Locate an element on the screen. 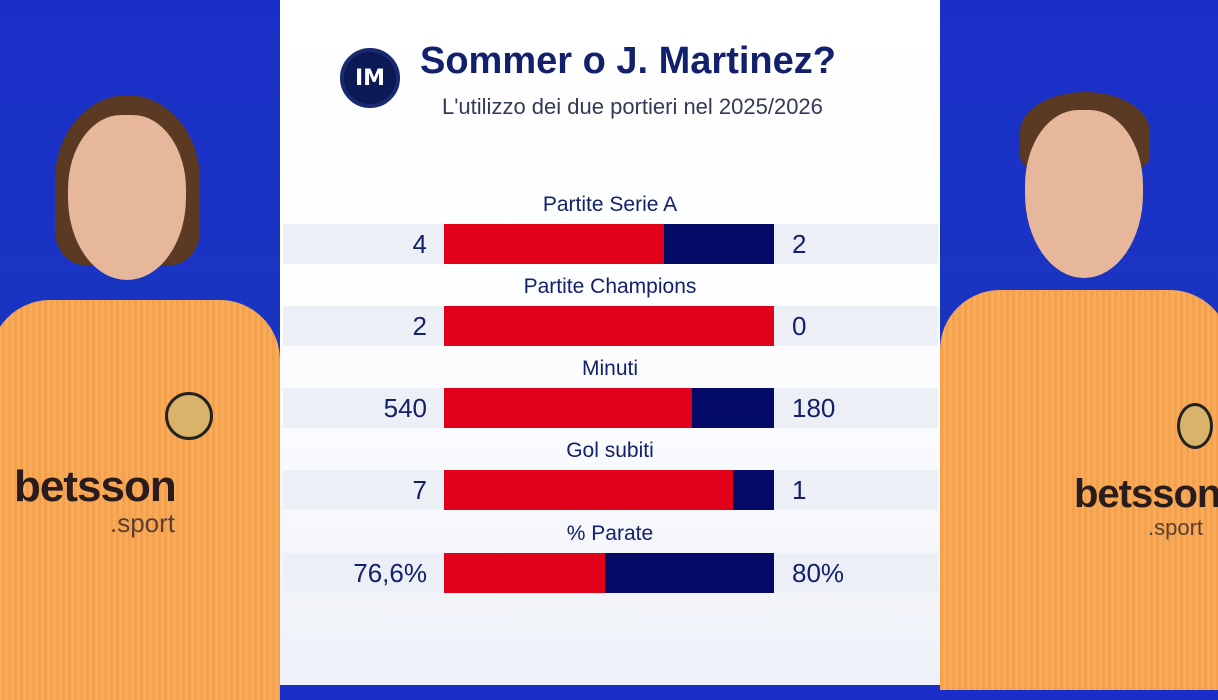 The image size is (1218, 700). right-sponsor-logo: betsson is located at coordinates (1146, 494).